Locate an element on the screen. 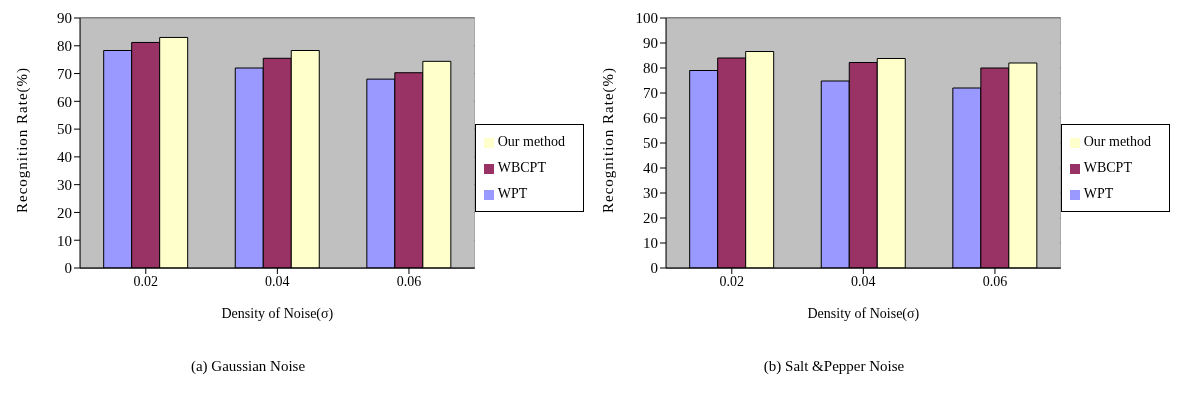 This screenshot has height=408, width=1188. text: (a) Gaussian Noise is located at coordinates (248, 366).